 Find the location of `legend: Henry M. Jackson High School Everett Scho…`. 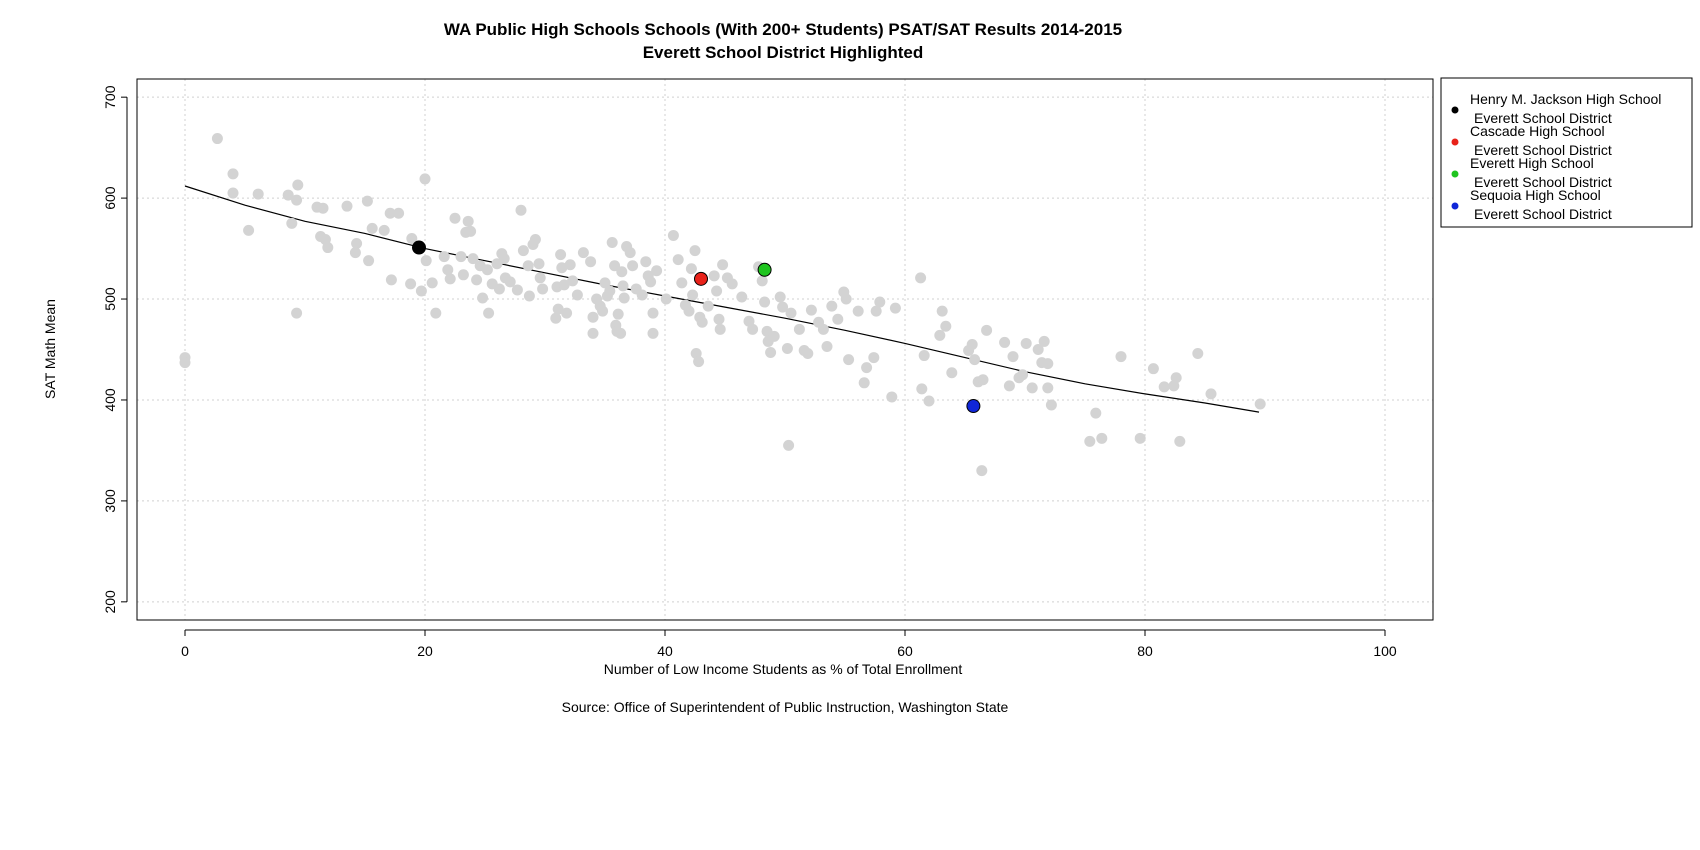

legend: Henry M. Jackson High School Everett Scho… is located at coordinates (1566, 152).